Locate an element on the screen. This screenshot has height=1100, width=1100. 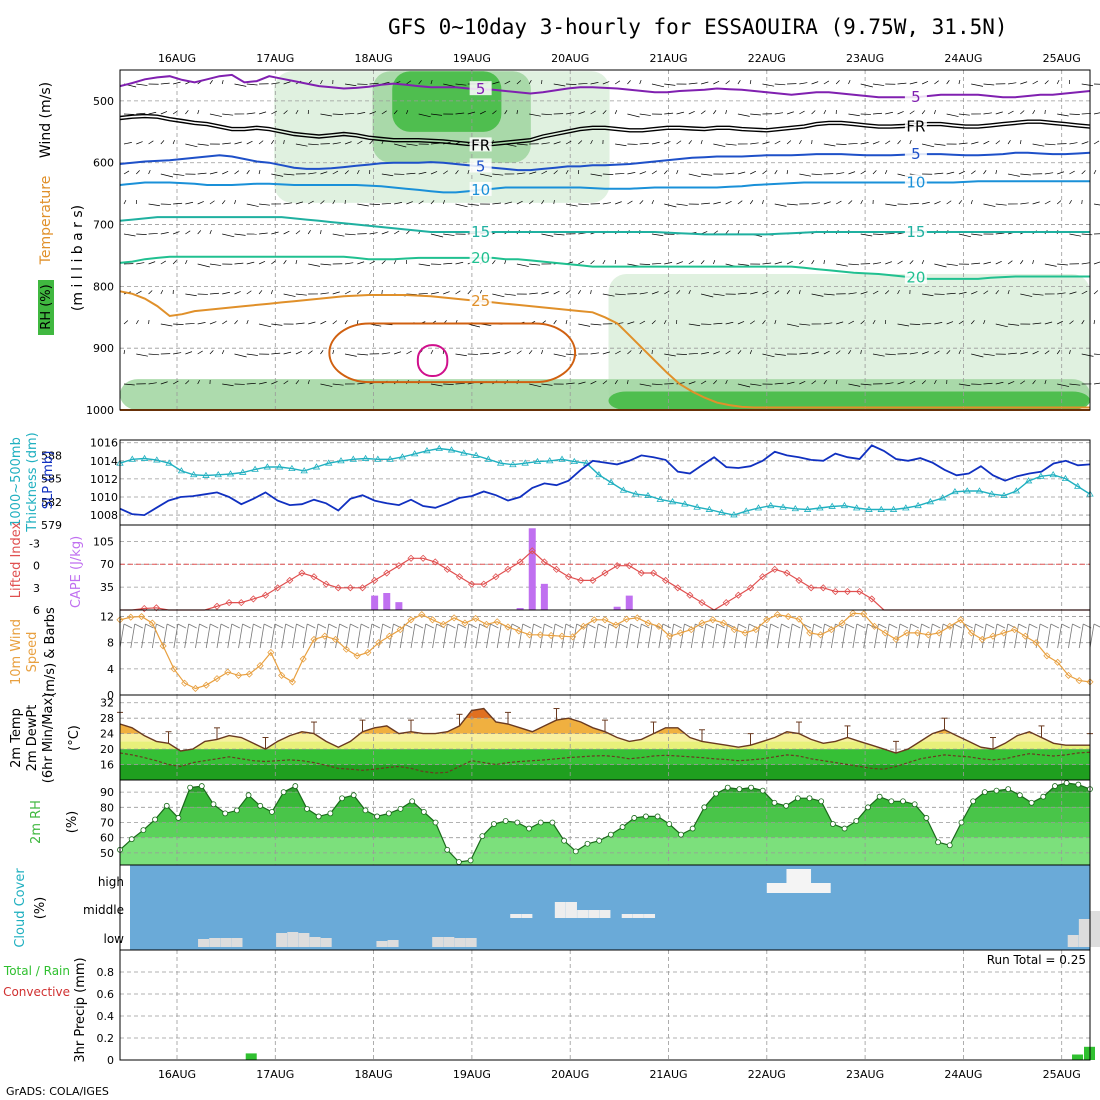
temp-30-contour is located at coordinates (452, 353).